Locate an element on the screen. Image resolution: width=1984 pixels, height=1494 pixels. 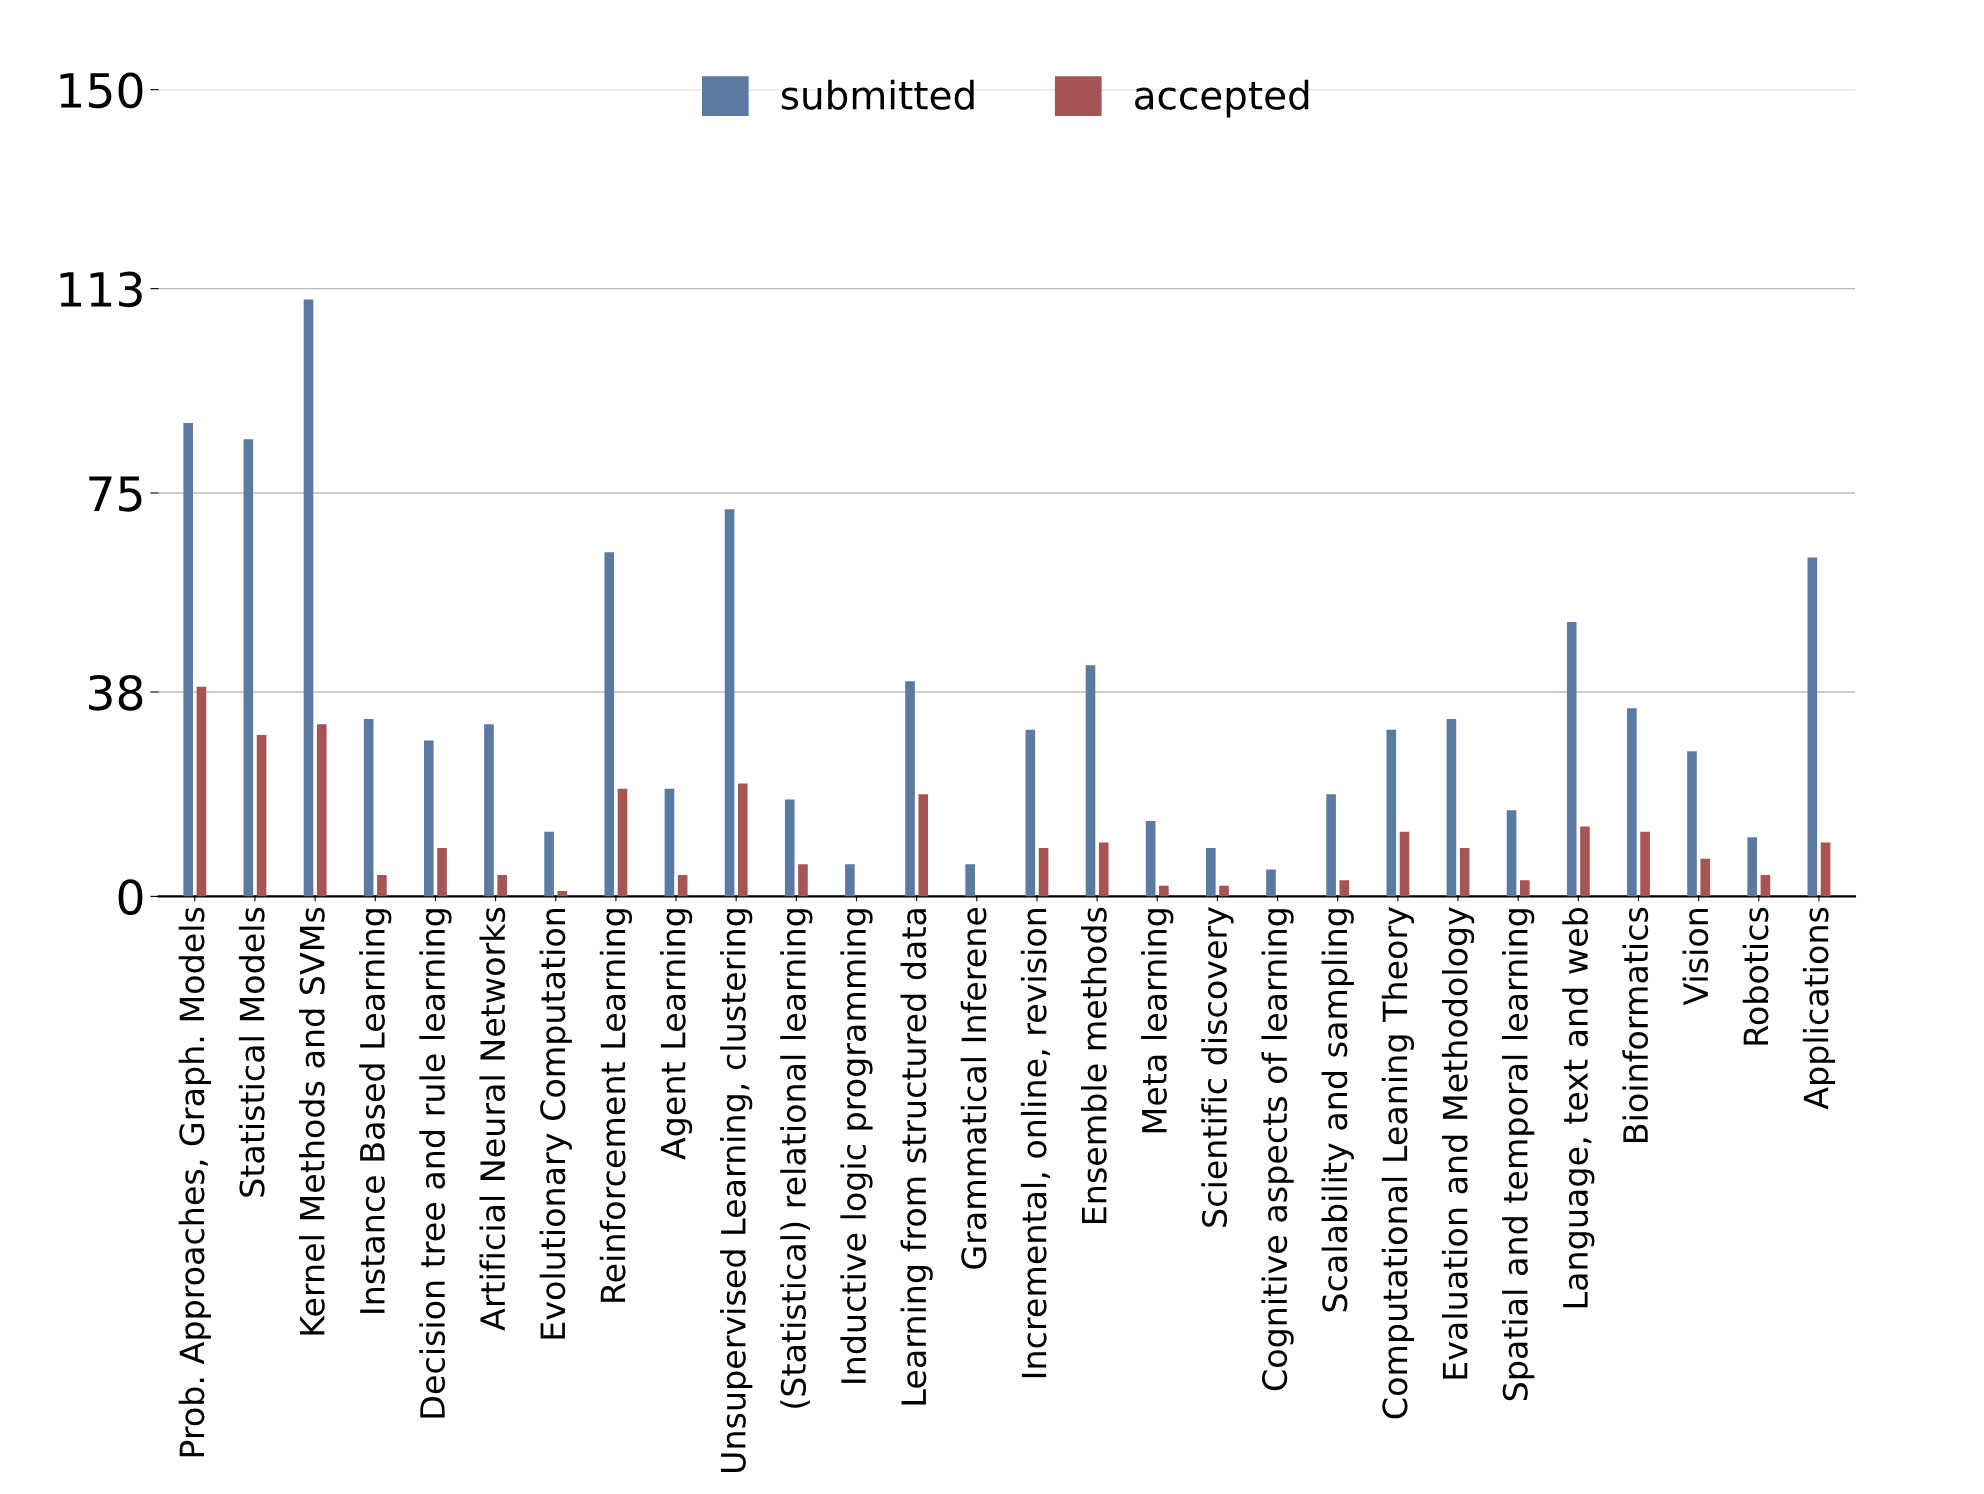
x-tick-label: Scalability and sampling is located at coordinates (1337, 1110).